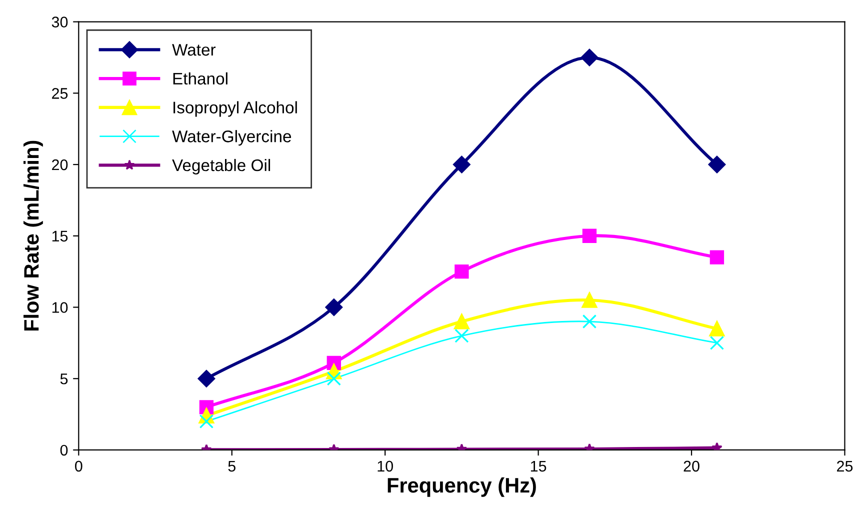 The image size is (855, 519). I want to click on x-tick-label: 25, so click(845, 466).